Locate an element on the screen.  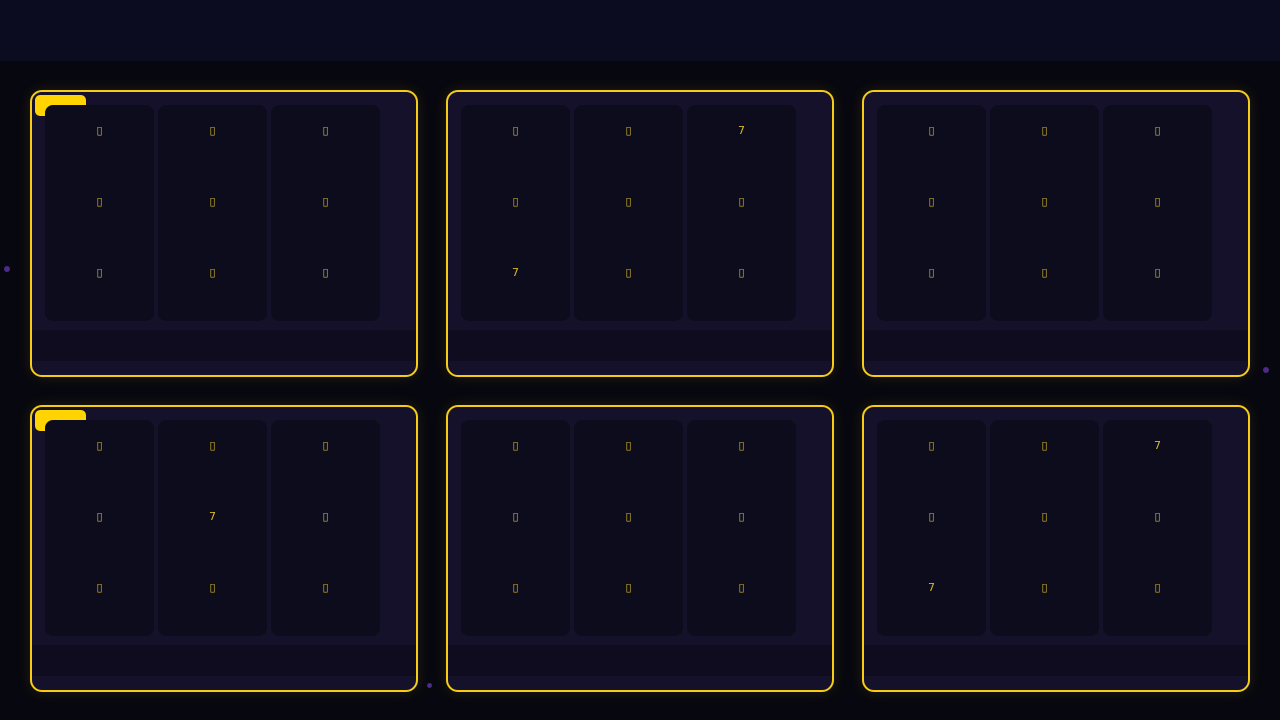
slot-machine-card: ▯ ▯ ▯ ▯ 7 ▯ ▯ ▯ ▯ is located at coordinates (224, 548).